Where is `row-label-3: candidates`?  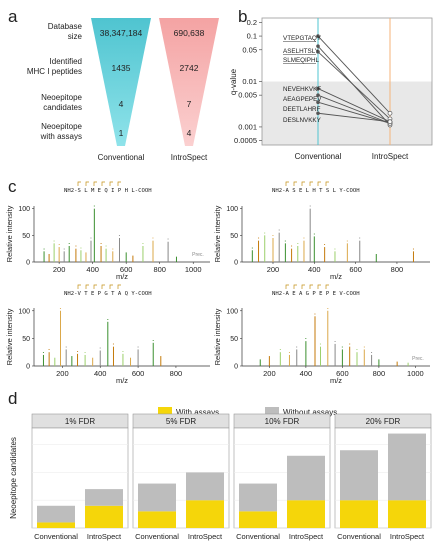
row-label-3: candidates is located at coordinates (62, 107).